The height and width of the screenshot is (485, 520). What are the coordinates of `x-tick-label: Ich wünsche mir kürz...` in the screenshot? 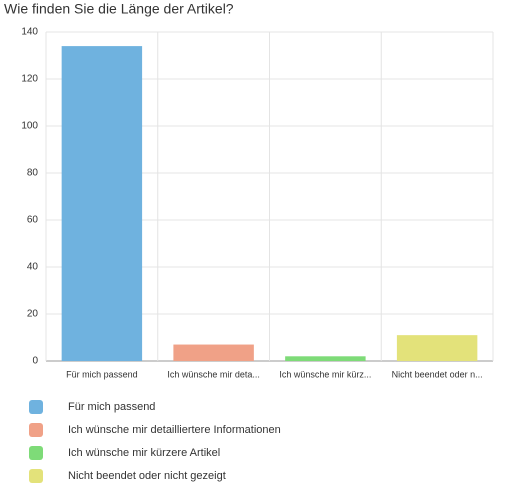 It's located at (325, 374).